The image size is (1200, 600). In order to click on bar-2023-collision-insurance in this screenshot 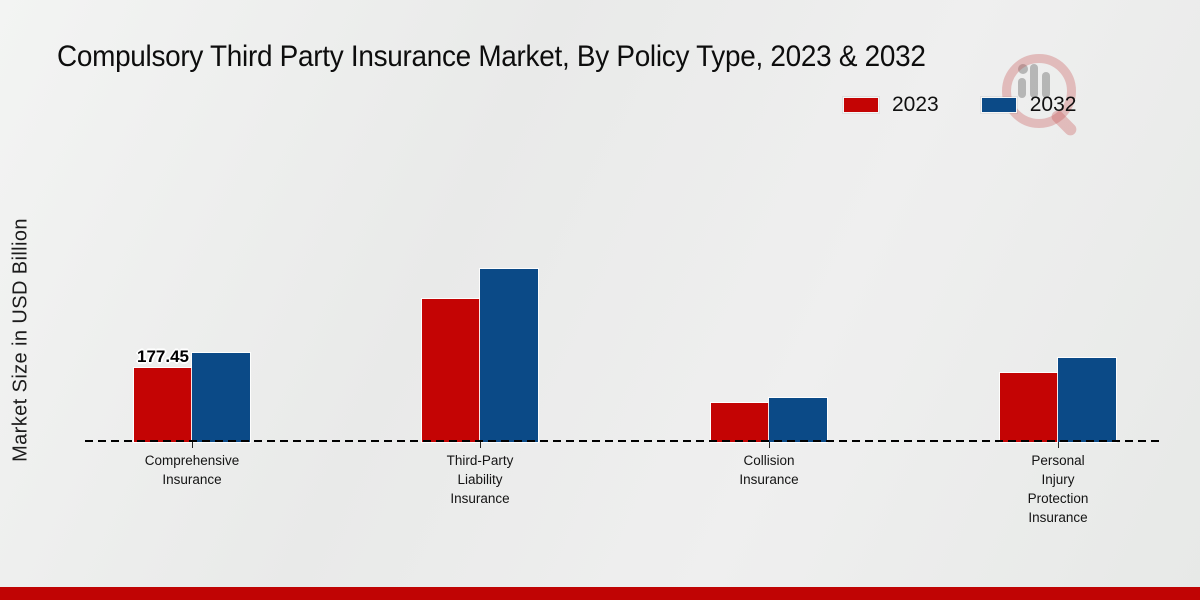, I will do `click(740, 422)`.